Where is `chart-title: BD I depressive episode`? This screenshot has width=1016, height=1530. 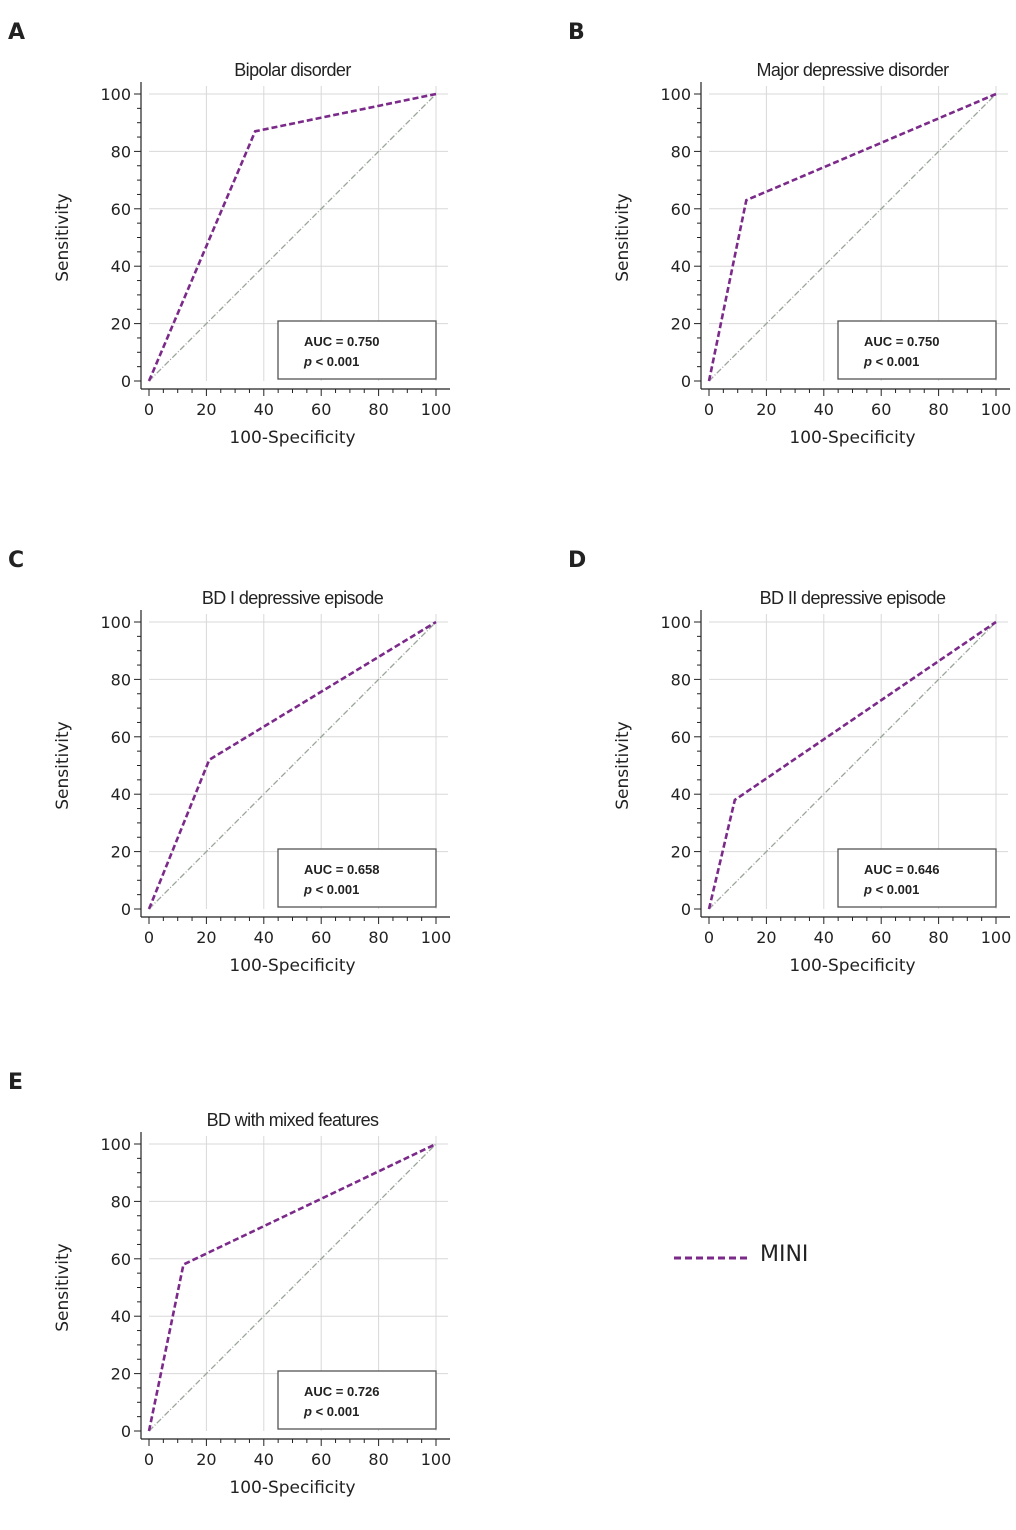
chart-title: BD I depressive episode is located at coordinates (293, 598).